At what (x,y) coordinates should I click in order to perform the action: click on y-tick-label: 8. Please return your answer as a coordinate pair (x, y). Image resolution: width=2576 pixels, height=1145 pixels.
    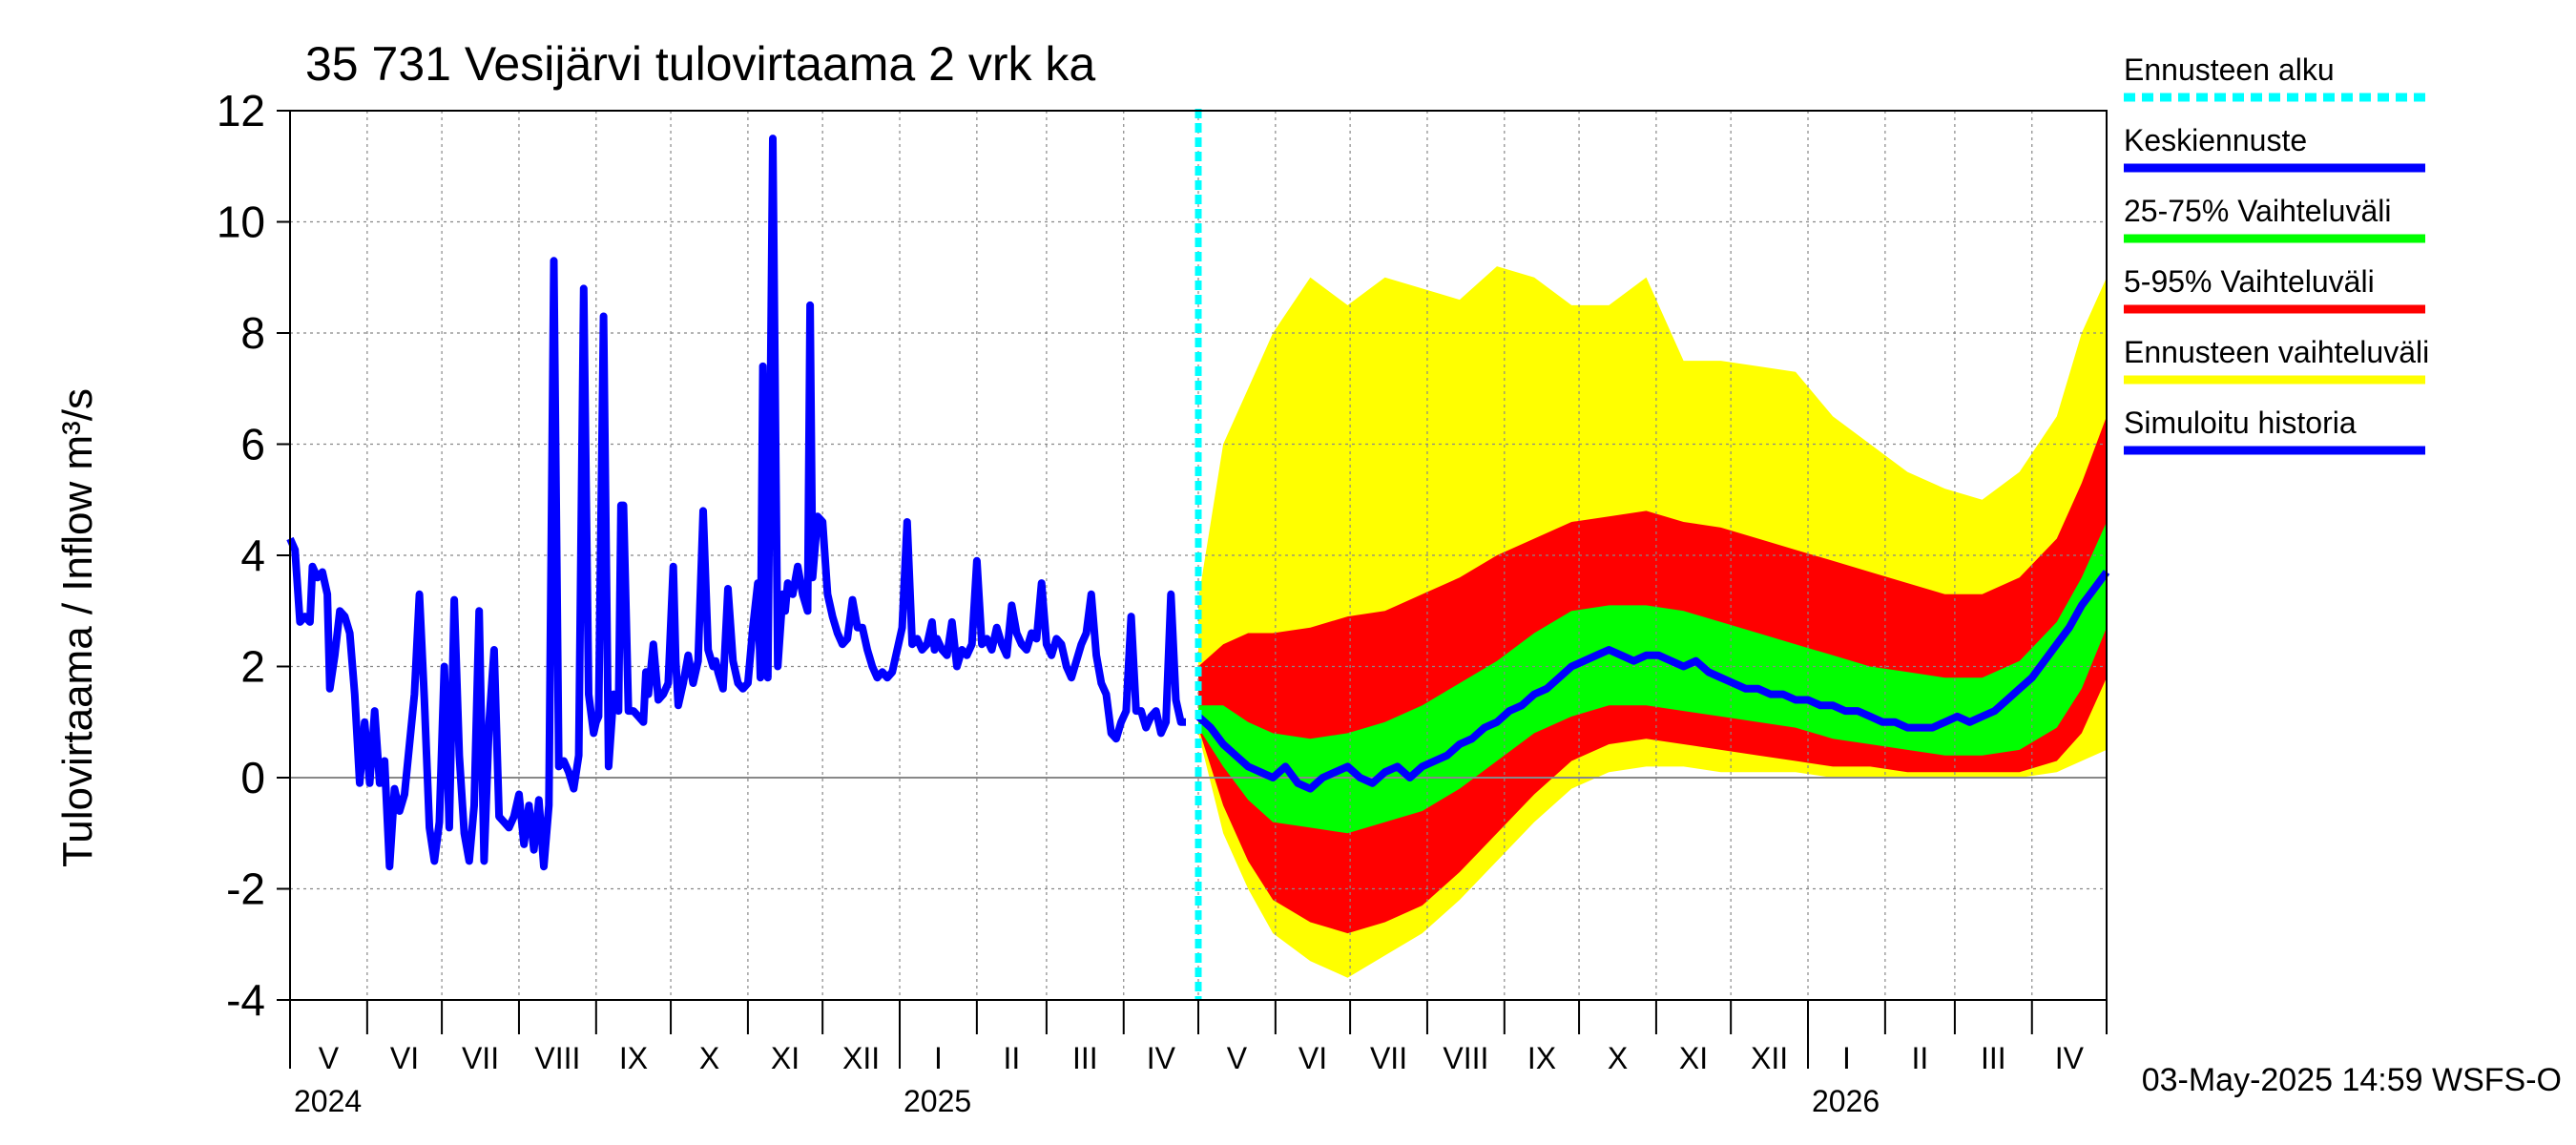
    Looking at the image, I should click on (252, 333).